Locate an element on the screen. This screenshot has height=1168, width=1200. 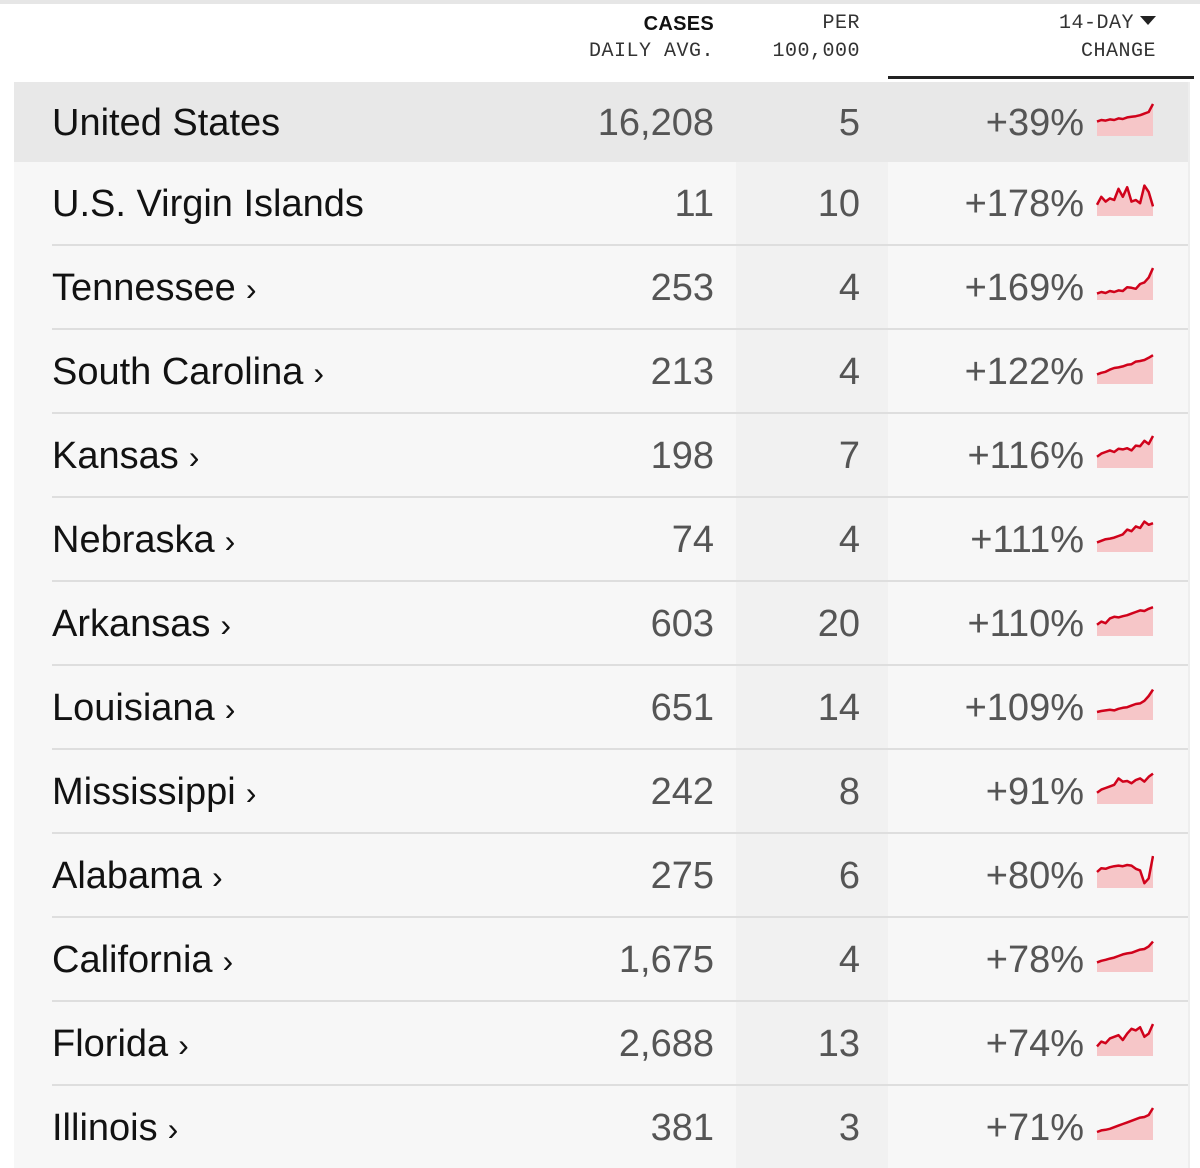
fourteen-day-change-value: +169% is located at coordinates (1024, 288).